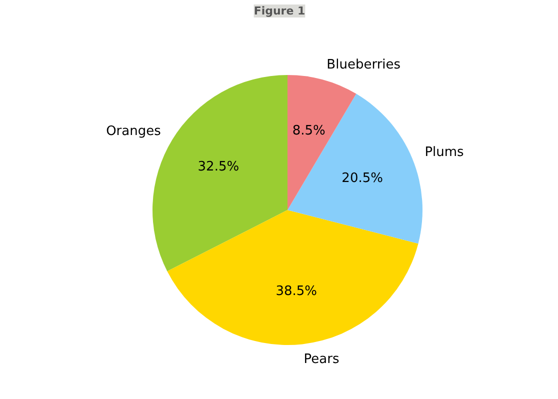 This screenshot has width=558, height=399. I want to click on data-label: 32.5%, so click(219, 167).